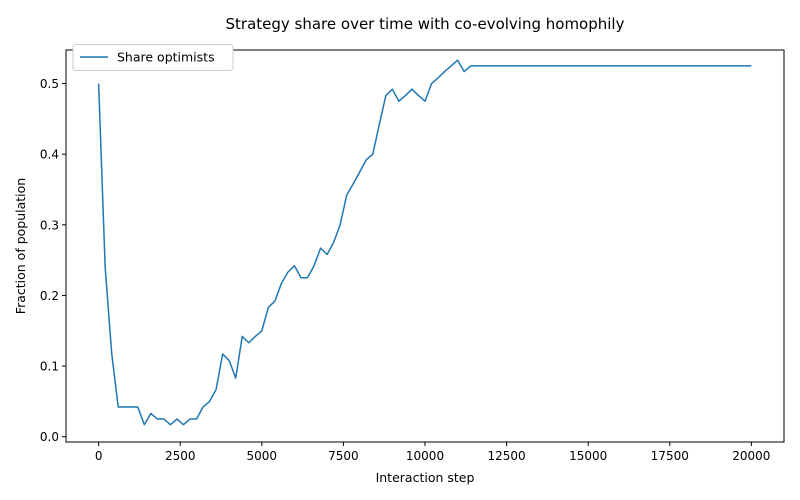 This screenshot has height=500, width=800. Describe the element at coordinates (166, 57) in the screenshot. I see `legend-label-share-optimists: Share optimists` at that location.